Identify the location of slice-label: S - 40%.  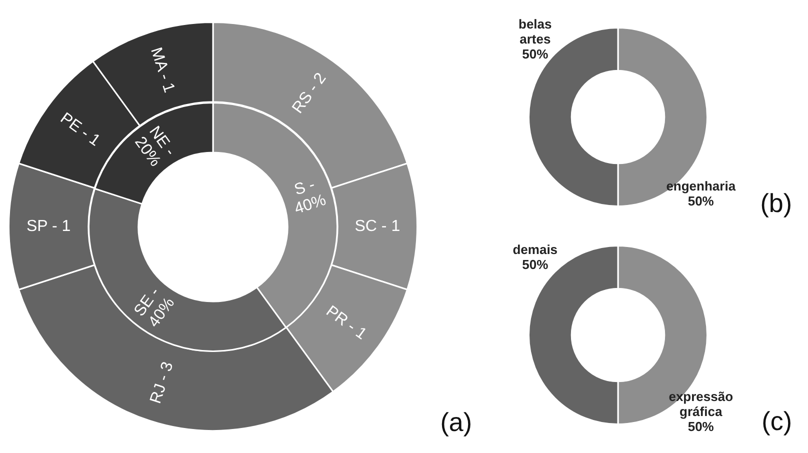
(310, 197).